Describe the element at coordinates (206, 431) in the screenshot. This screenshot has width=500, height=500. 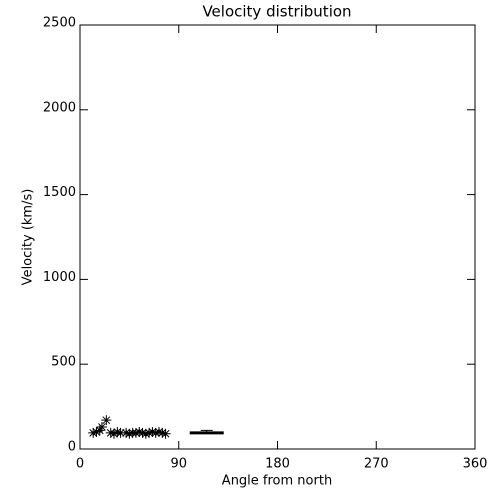
I see `error-bar` at that location.